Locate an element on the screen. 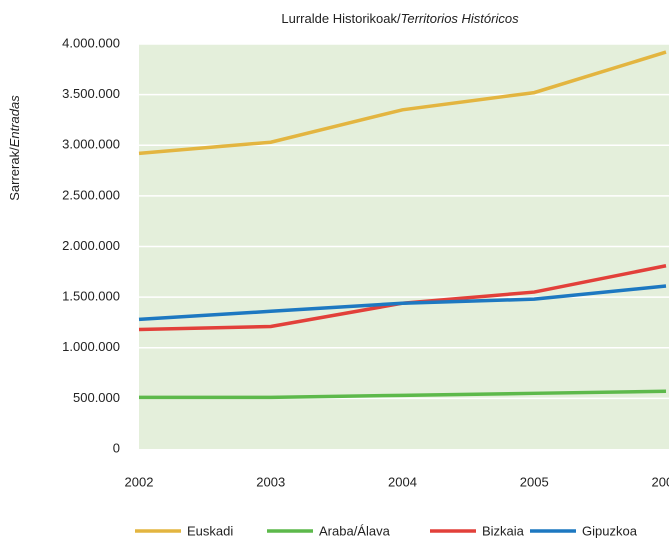 The height and width of the screenshot is (542, 669). y-tick-label: 500.000 is located at coordinates (96, 397).